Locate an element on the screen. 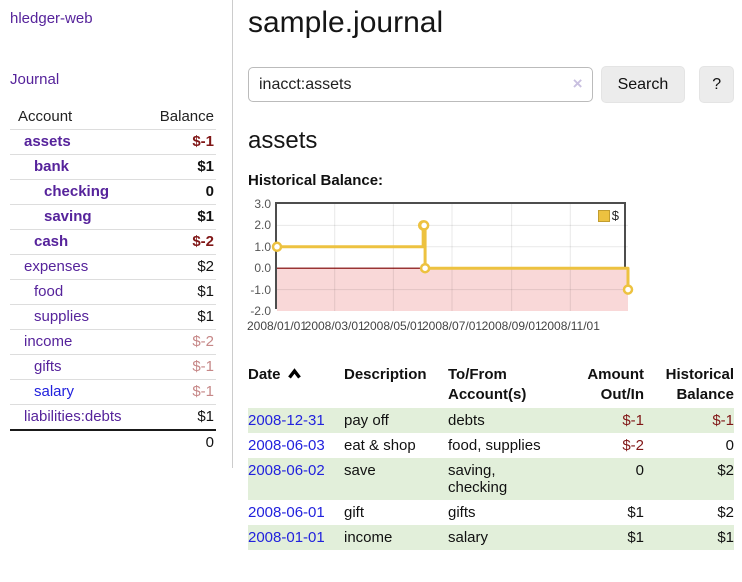 This screenshot has width=742, height=582. sidebar-account-row: bank $1 is located at coordinates (113, 167).